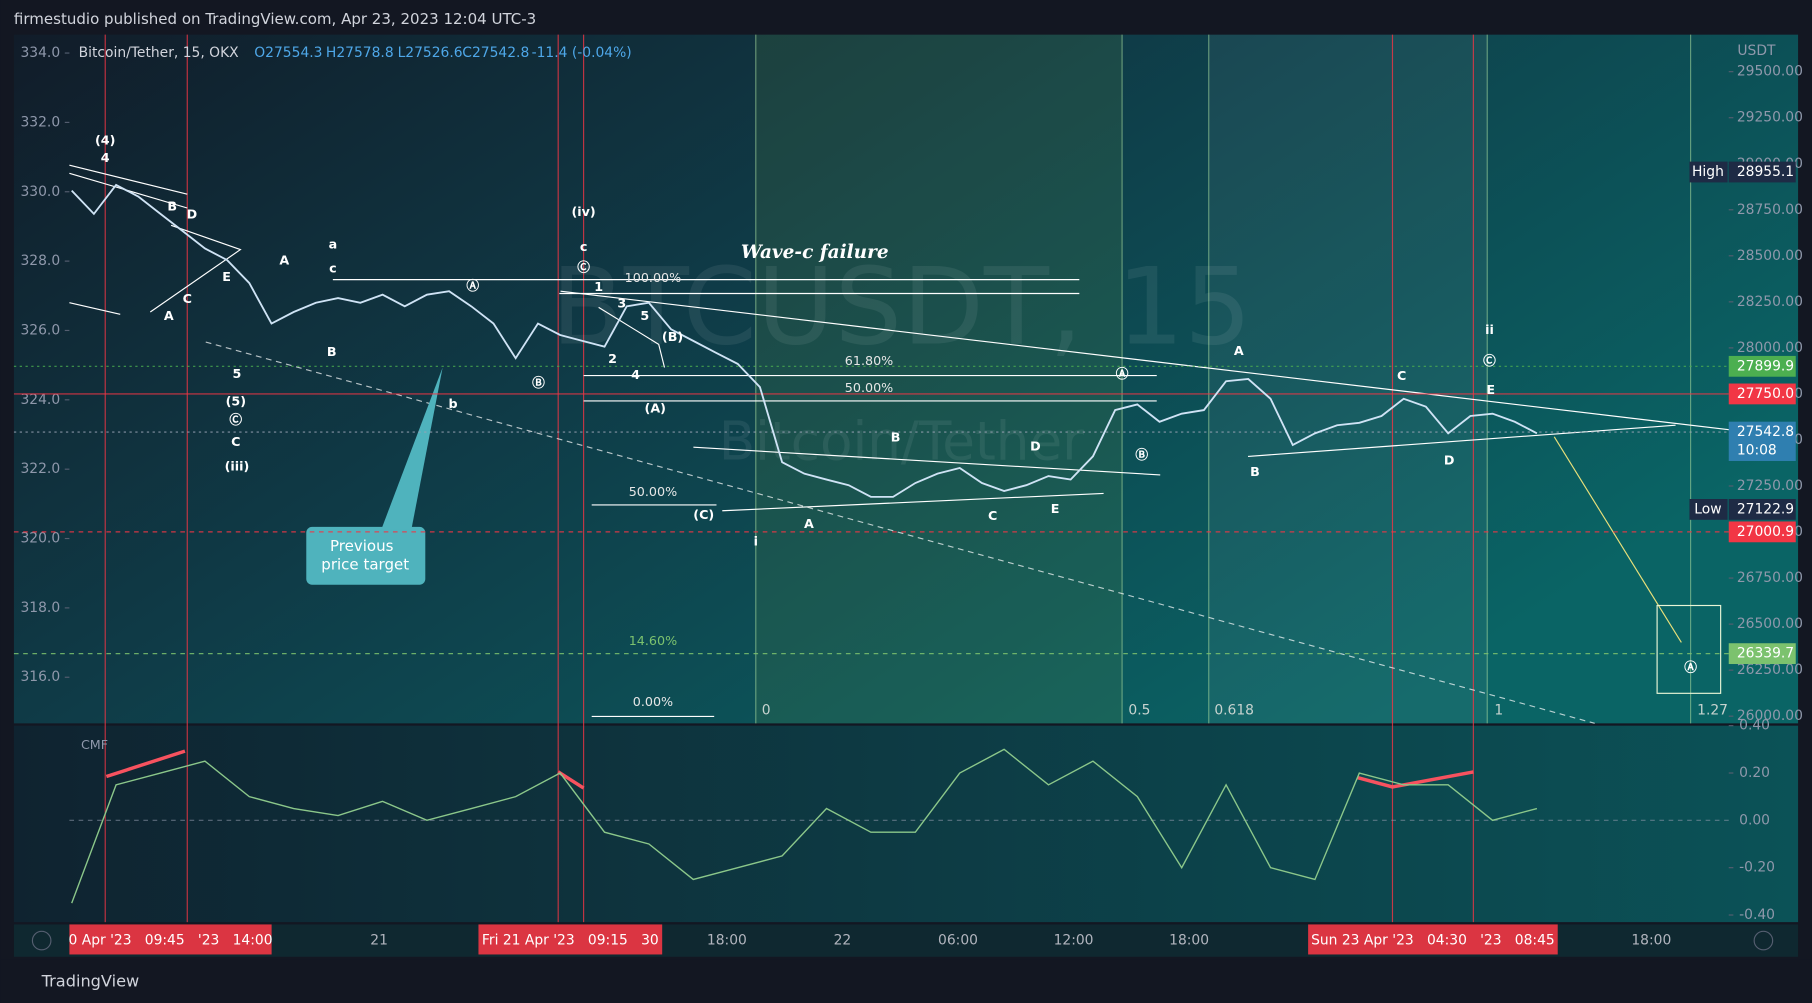 The height and width of the screenshot is (1003, 1812). I want to click on legend-close: C27542.8, so click(495, 53).